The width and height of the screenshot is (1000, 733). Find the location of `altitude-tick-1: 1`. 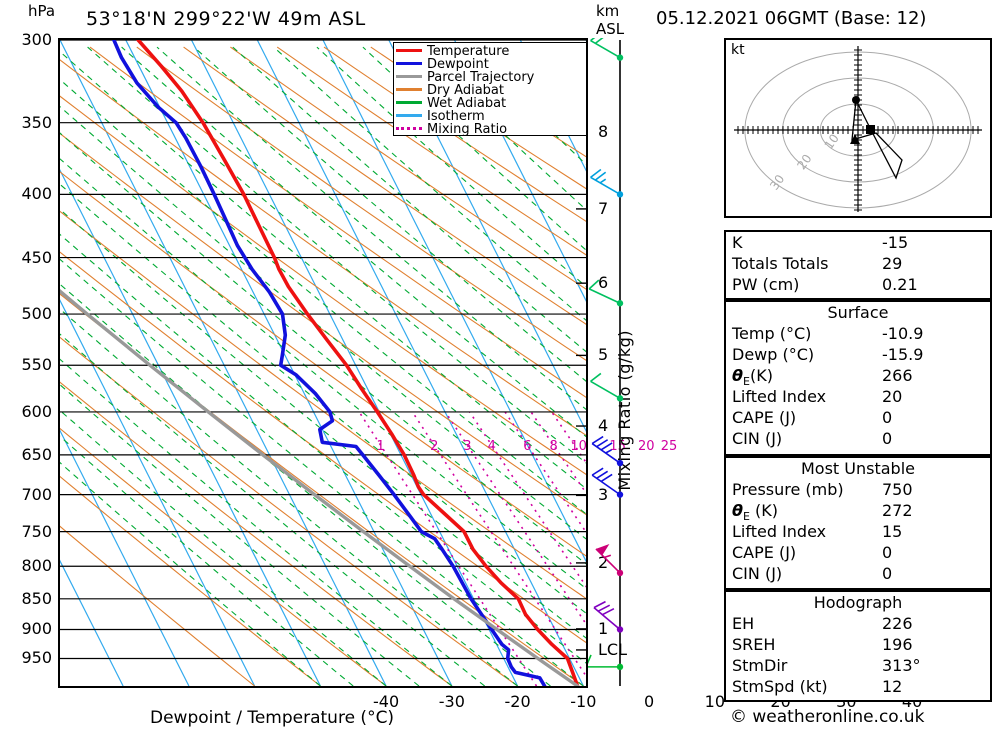

altitude-tick-1: 1 is located at coordinates (603, 628).